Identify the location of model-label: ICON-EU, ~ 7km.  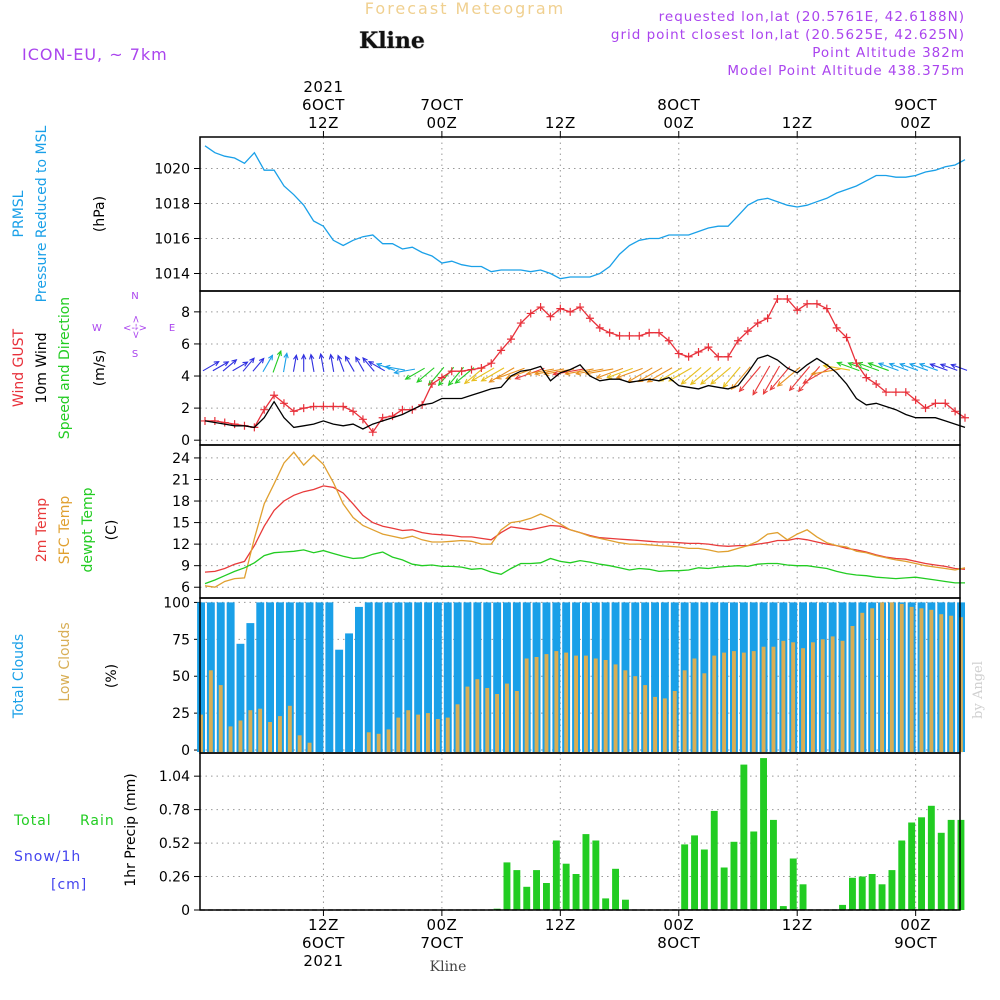
(95, 54).